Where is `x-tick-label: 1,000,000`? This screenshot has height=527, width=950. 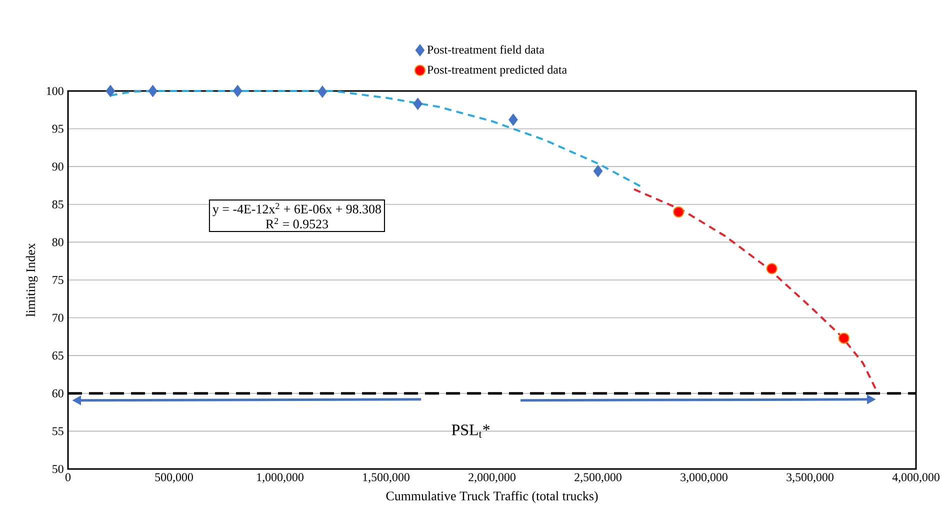 x-tick-label: 1,000,000 is located at coordinates (280, 478).